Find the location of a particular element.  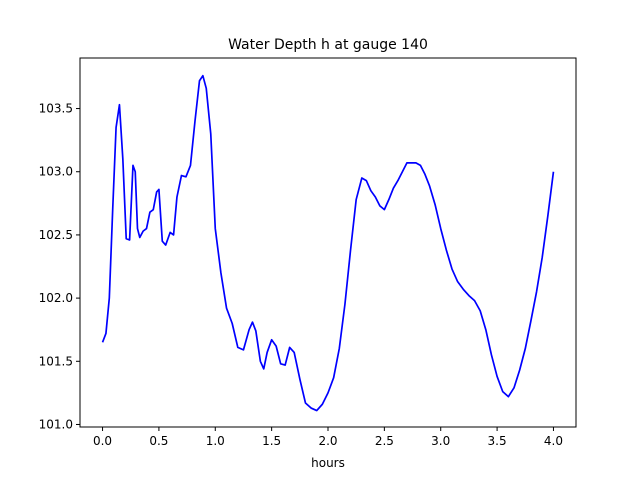

y-tick-label: 102.0 is located at coordinates (56, 298).